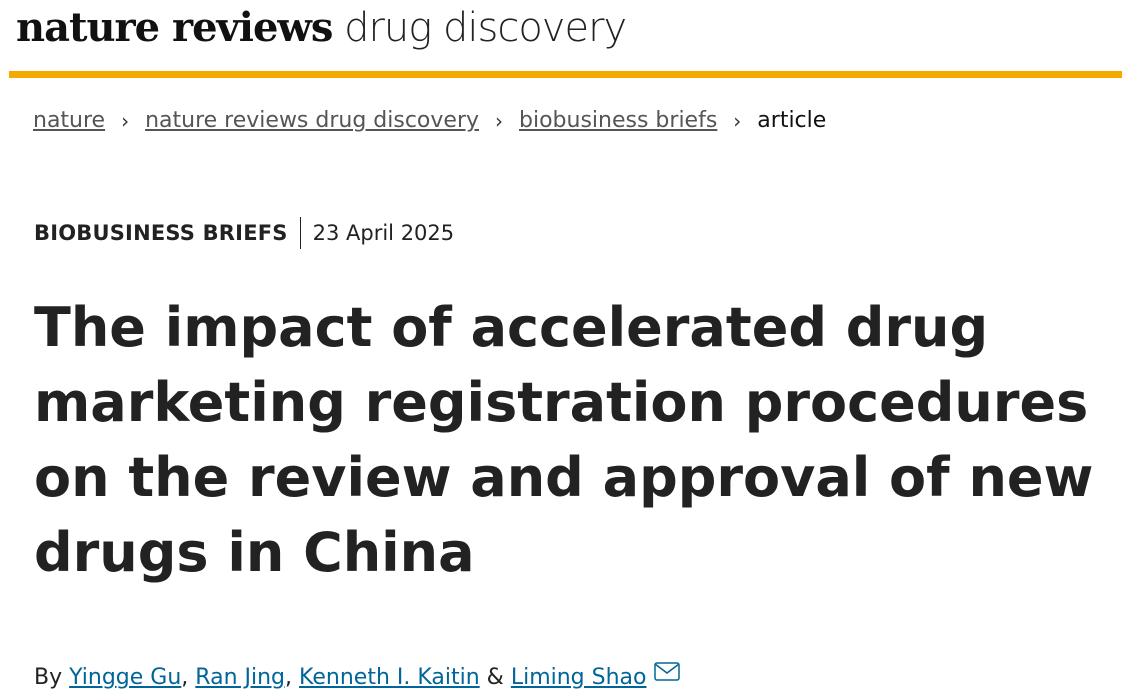 The height and width of the screenshot is (694, 1128). What do you see at coordinates (300, 233) in the screenshot?
I see `divider` at bounding box center [300, 233].